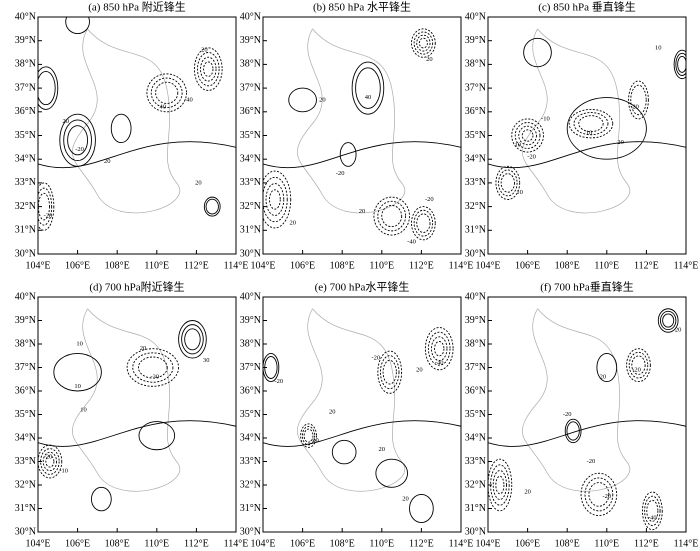 This screenshot has width=700, height=551. What do you see at coordinates (206, 360) in the screenshot?
I see `contour-label: 30` at bounding box center [206, 360].